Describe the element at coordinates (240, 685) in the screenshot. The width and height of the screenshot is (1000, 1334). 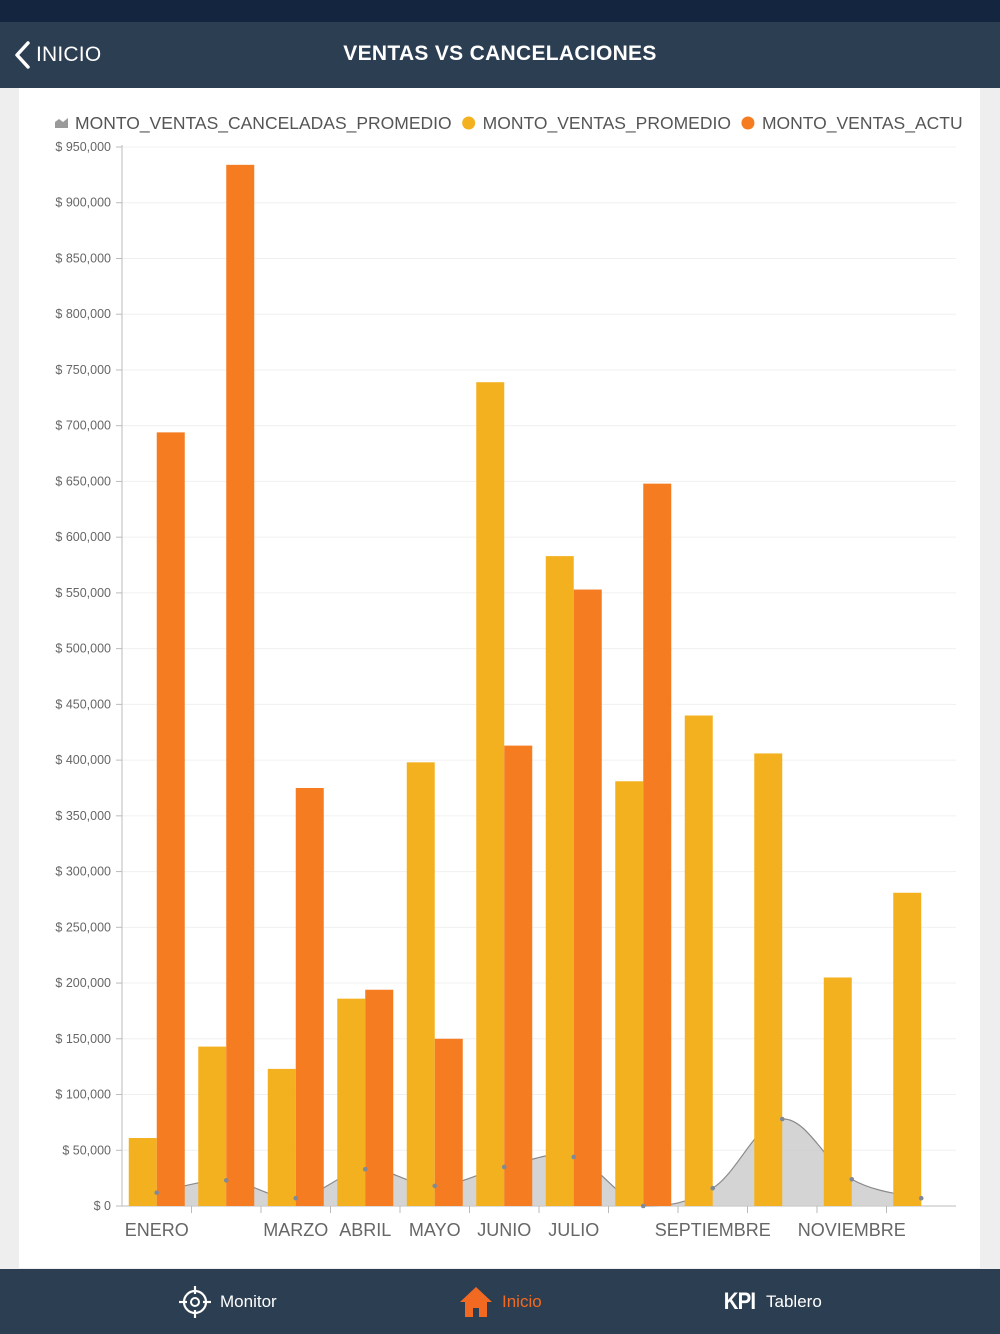
I see `bar-actual-febrero` at that location.